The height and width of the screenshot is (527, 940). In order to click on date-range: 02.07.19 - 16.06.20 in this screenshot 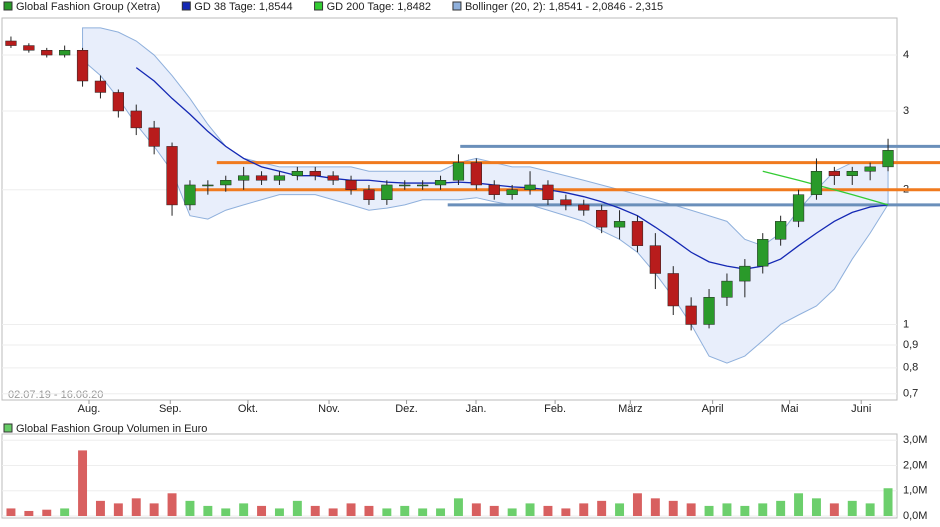, I will do `click(55, 395)`.